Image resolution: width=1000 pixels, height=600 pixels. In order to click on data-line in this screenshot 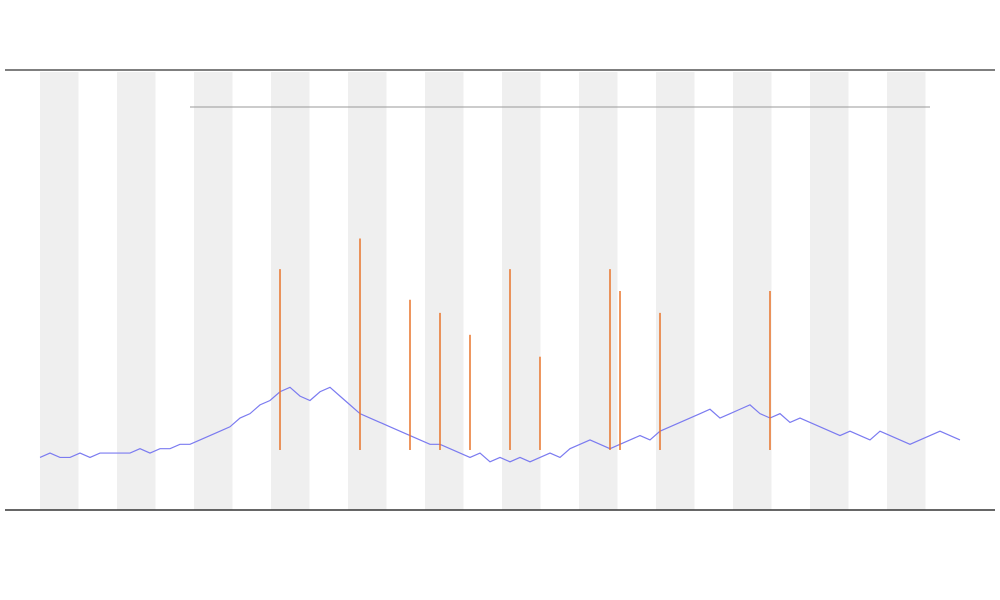, I will do `click(500, 424)`.